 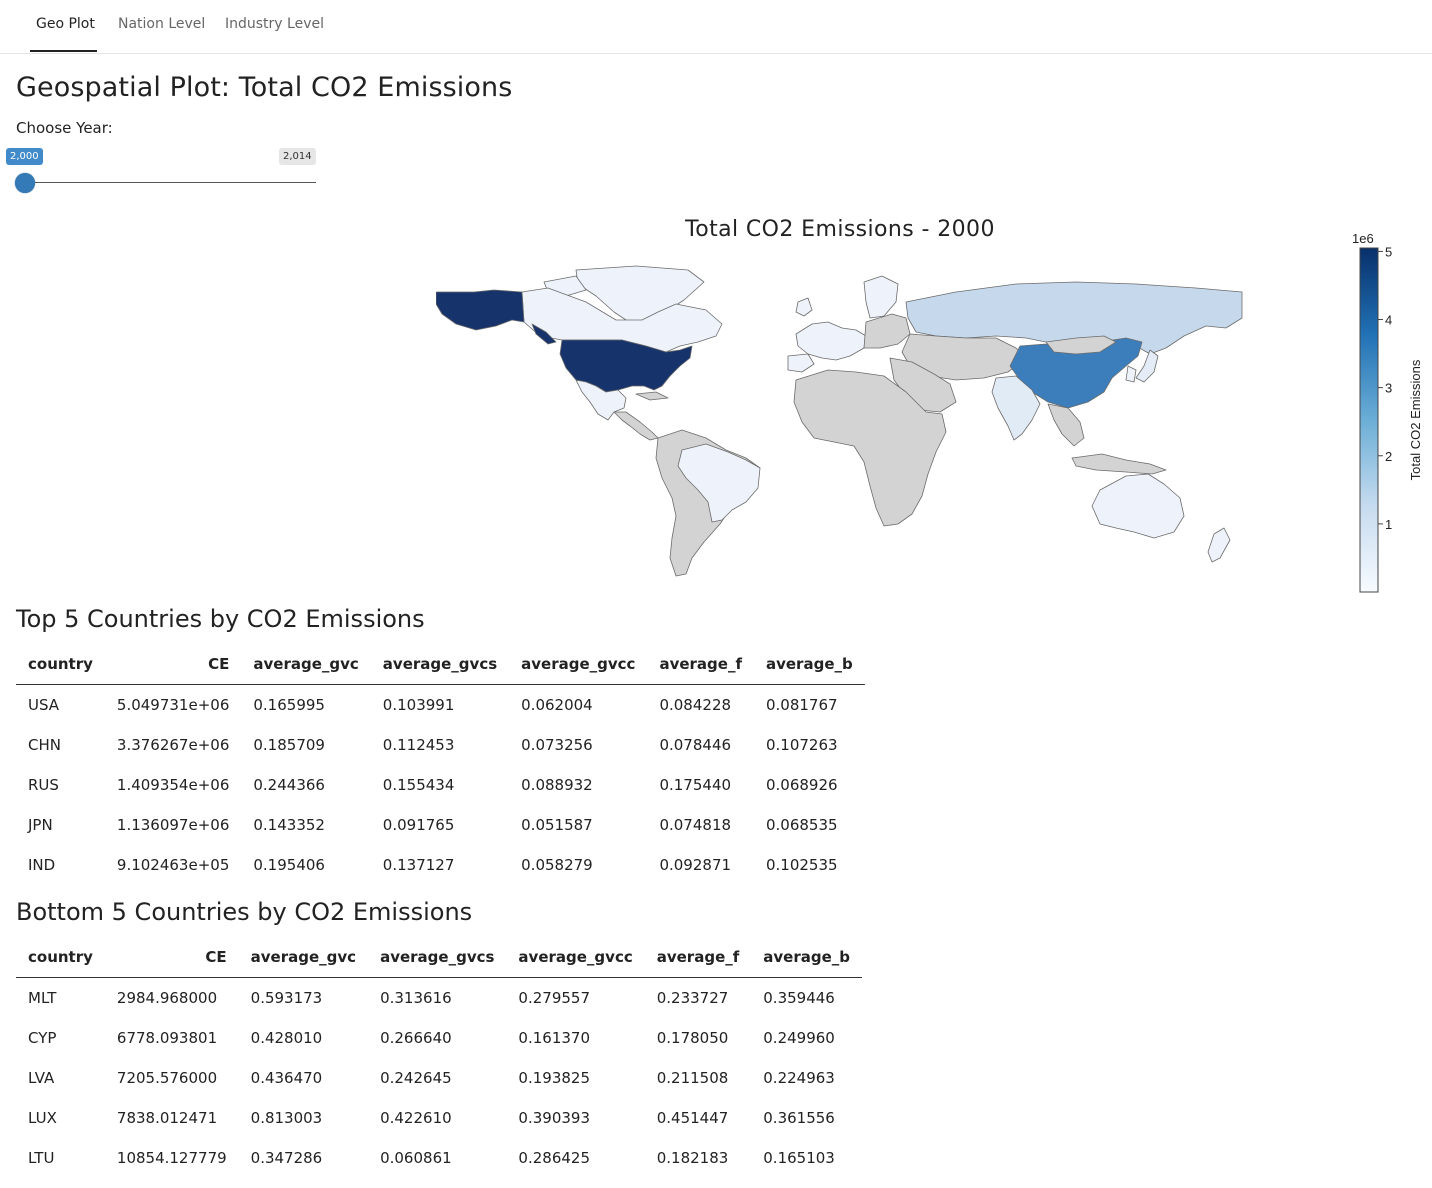 I want to click on table-cell-average_gvcs: 0.137127, so click(x=418, y=865).